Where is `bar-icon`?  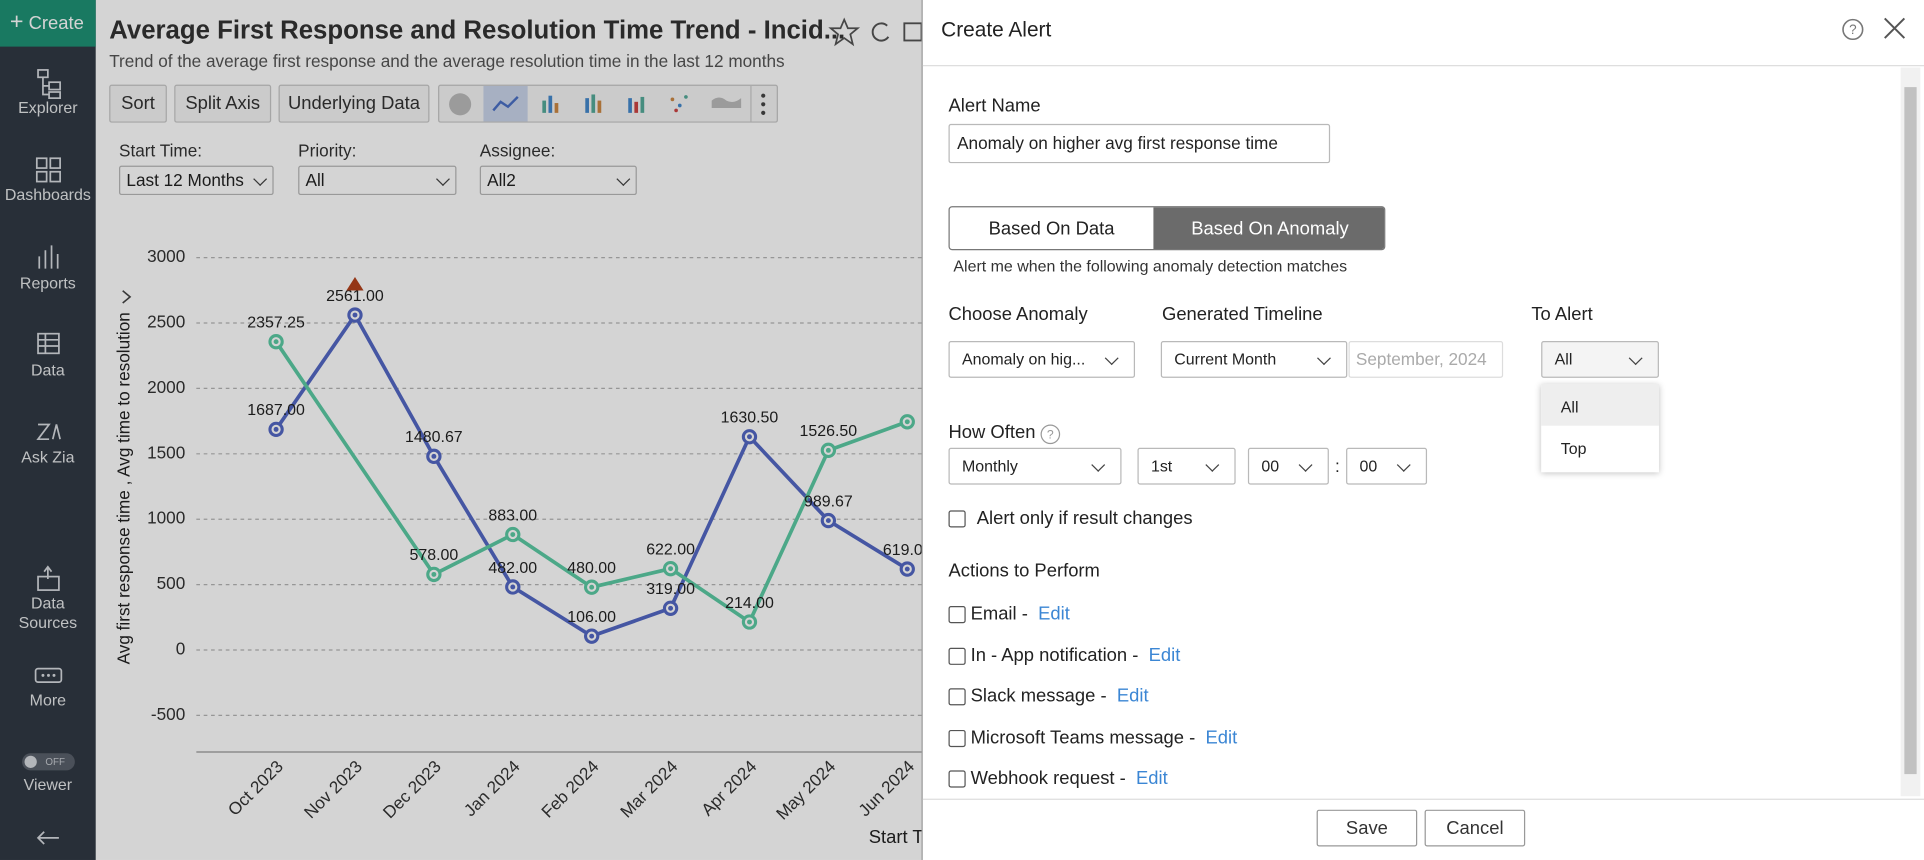
bar-icon is located at coordinates (550, 104).